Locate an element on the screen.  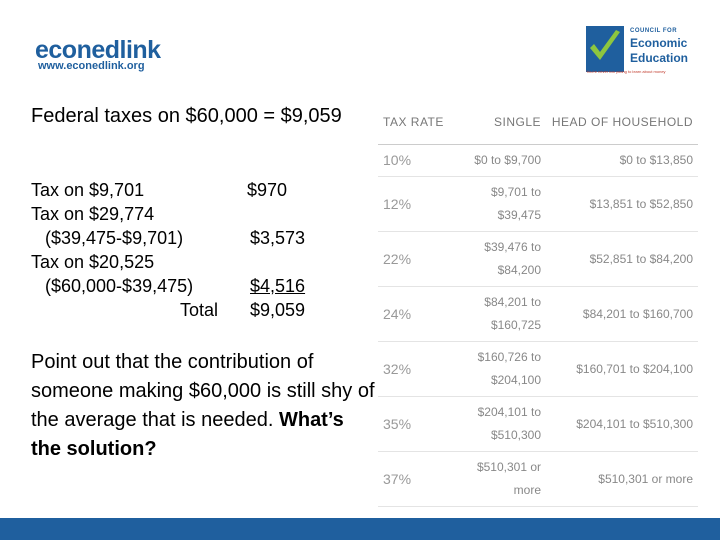
column-header: HEAD OF HOUSEHOLD is located at coordinates (622, 122).